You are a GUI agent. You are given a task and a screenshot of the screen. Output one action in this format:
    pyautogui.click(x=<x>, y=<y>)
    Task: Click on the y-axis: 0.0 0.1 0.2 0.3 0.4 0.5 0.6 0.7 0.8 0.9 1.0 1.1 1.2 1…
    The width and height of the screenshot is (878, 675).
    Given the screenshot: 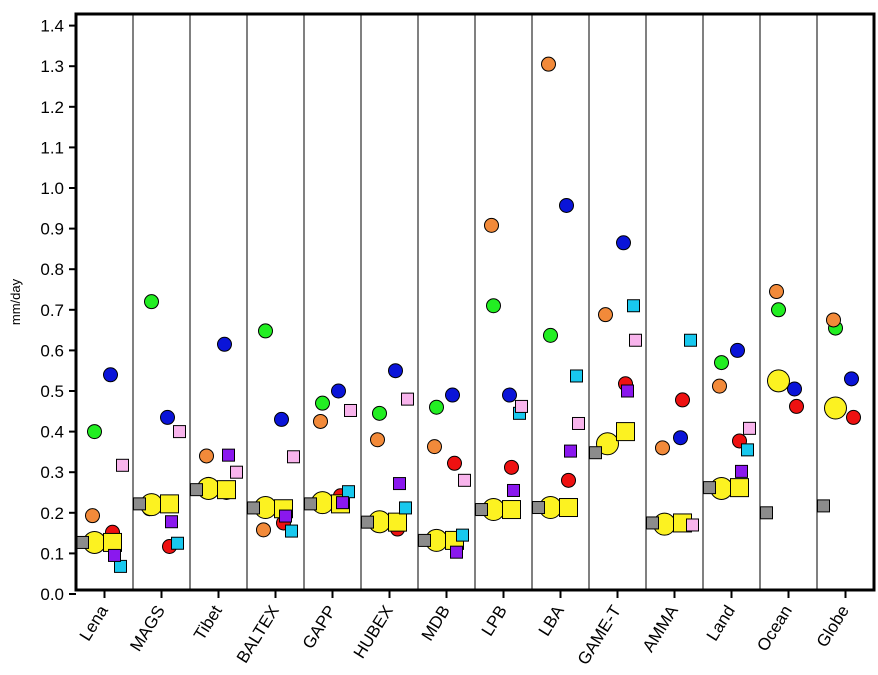 What is the action you would take?
    pyautogui.click(x=58, y=310)
    